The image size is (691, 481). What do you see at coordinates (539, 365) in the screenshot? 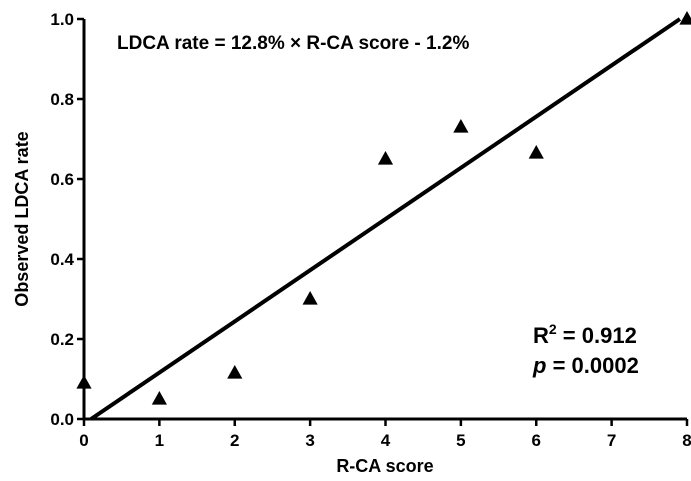
I see `p-symbol: p` at bounding box center [539, 365].